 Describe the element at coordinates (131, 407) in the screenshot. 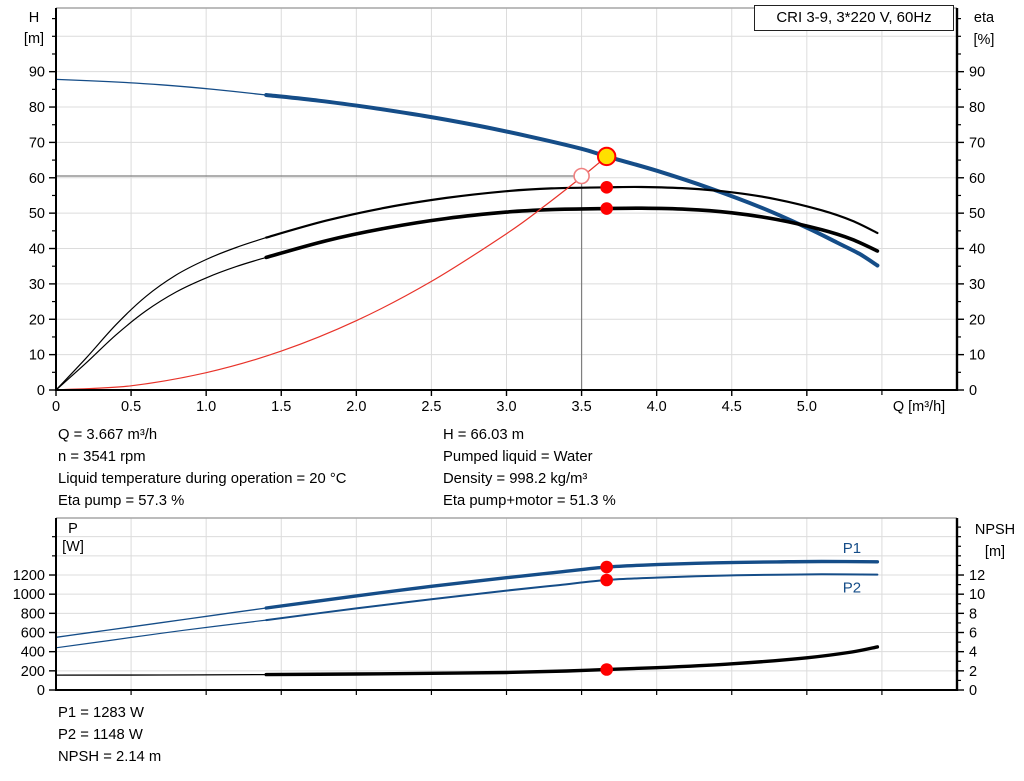

I see `x-tick-label: 0.5` at that location.